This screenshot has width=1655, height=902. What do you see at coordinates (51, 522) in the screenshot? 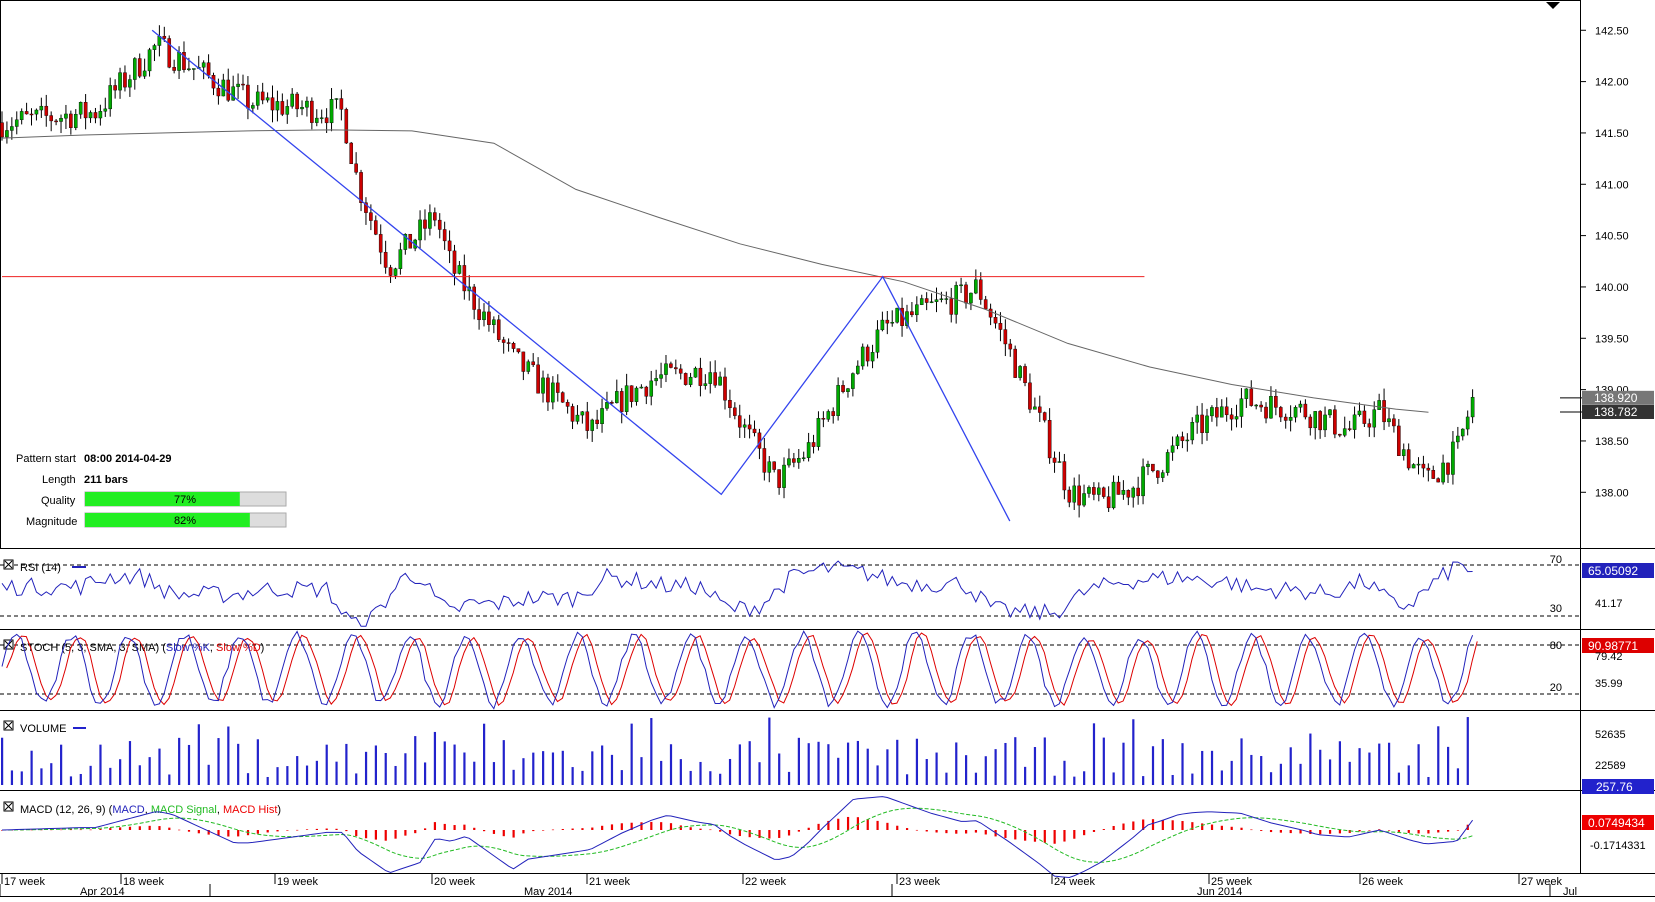
I see `magnitude-label: Magnitude` at bounding box center [51, 522].